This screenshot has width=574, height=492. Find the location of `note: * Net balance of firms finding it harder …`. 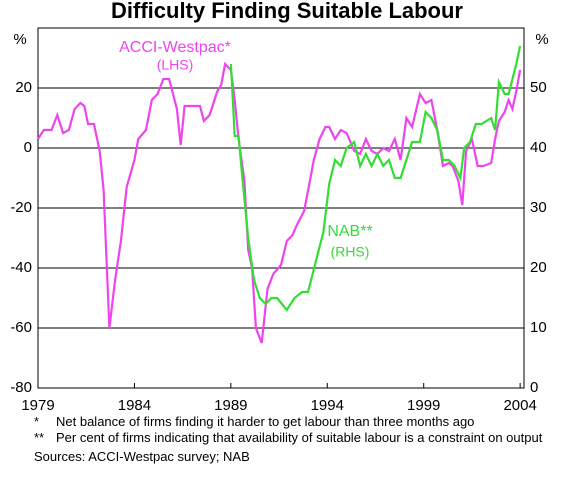

note: * Net balance of firms finding it harder … is located at coordinates (294, 422).